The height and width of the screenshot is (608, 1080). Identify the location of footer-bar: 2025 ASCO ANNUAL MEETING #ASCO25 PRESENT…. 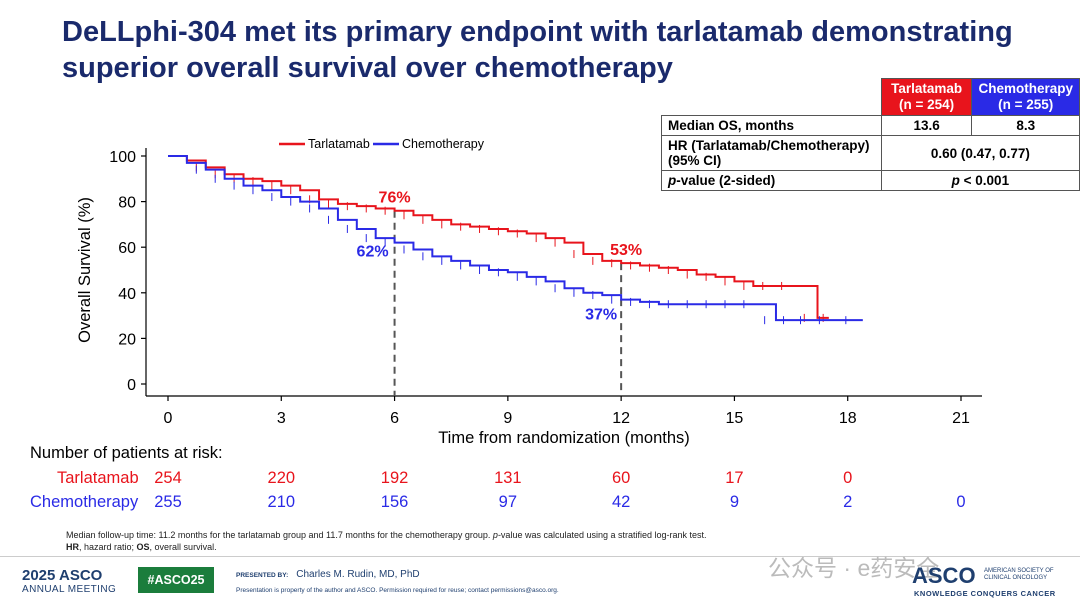
(540, 581).